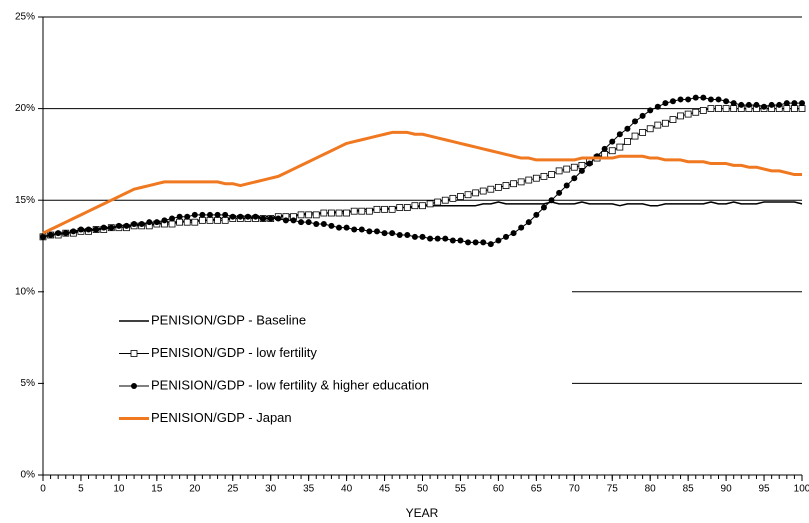 This screenshot has width=809, height=523. I want to click on x-tick-label: 0, so click(43, 489).